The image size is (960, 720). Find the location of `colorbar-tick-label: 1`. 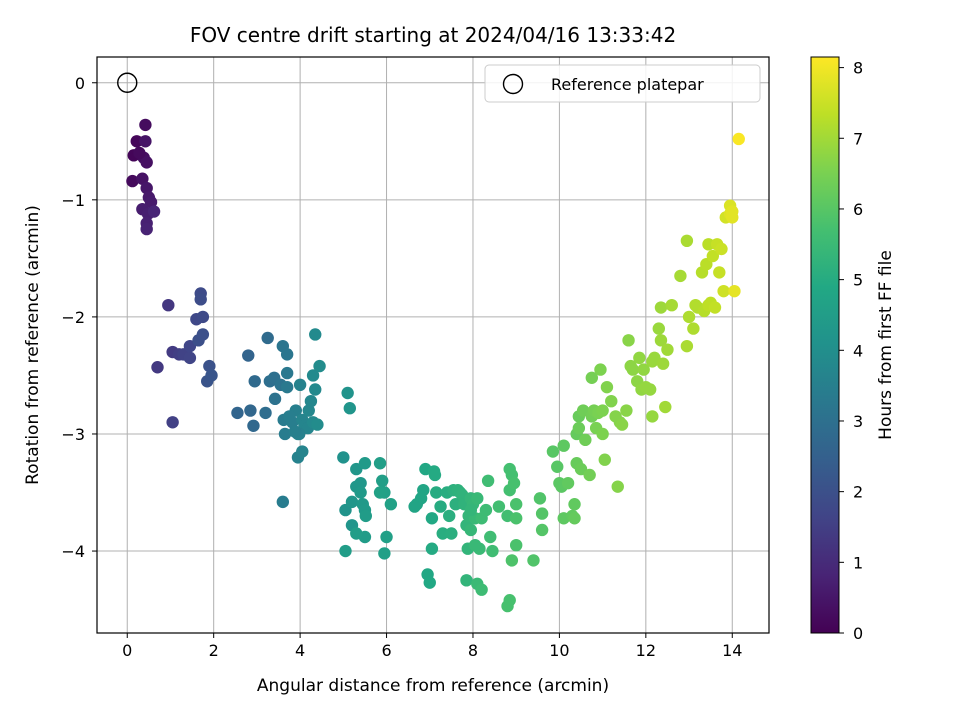

colorbar-tick-label: 1 is located at coordinates (858, 562).